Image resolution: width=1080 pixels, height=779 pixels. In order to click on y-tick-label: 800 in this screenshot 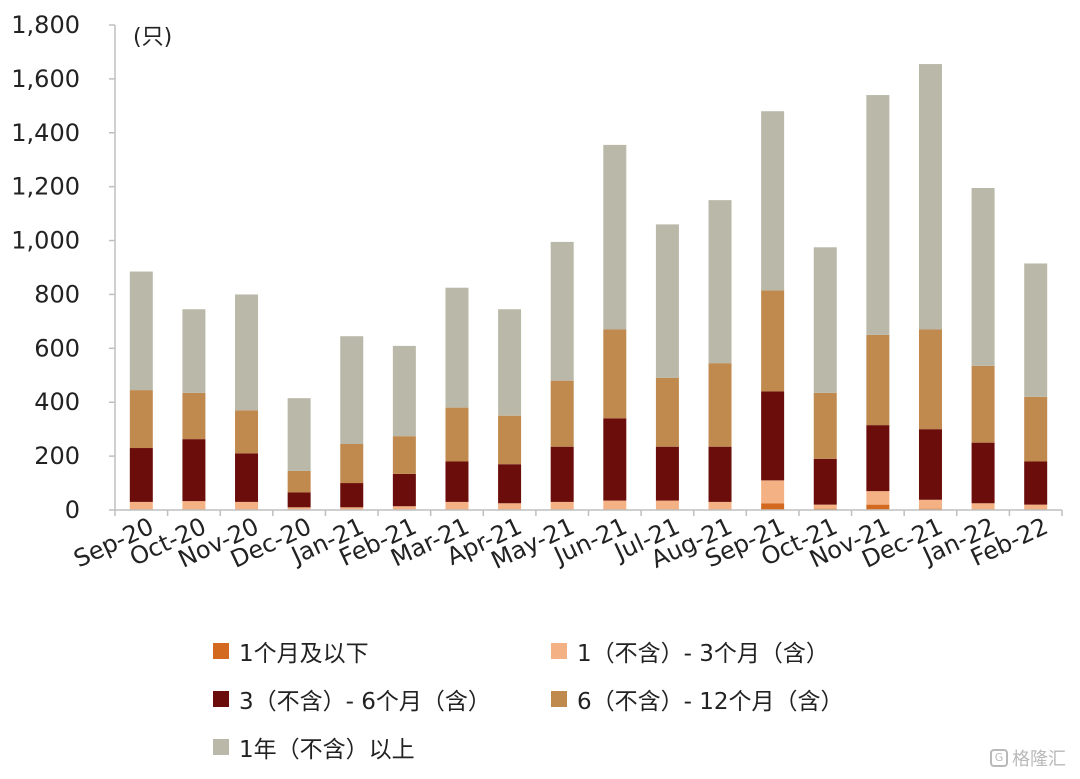, I will do `click(57, 294)`.